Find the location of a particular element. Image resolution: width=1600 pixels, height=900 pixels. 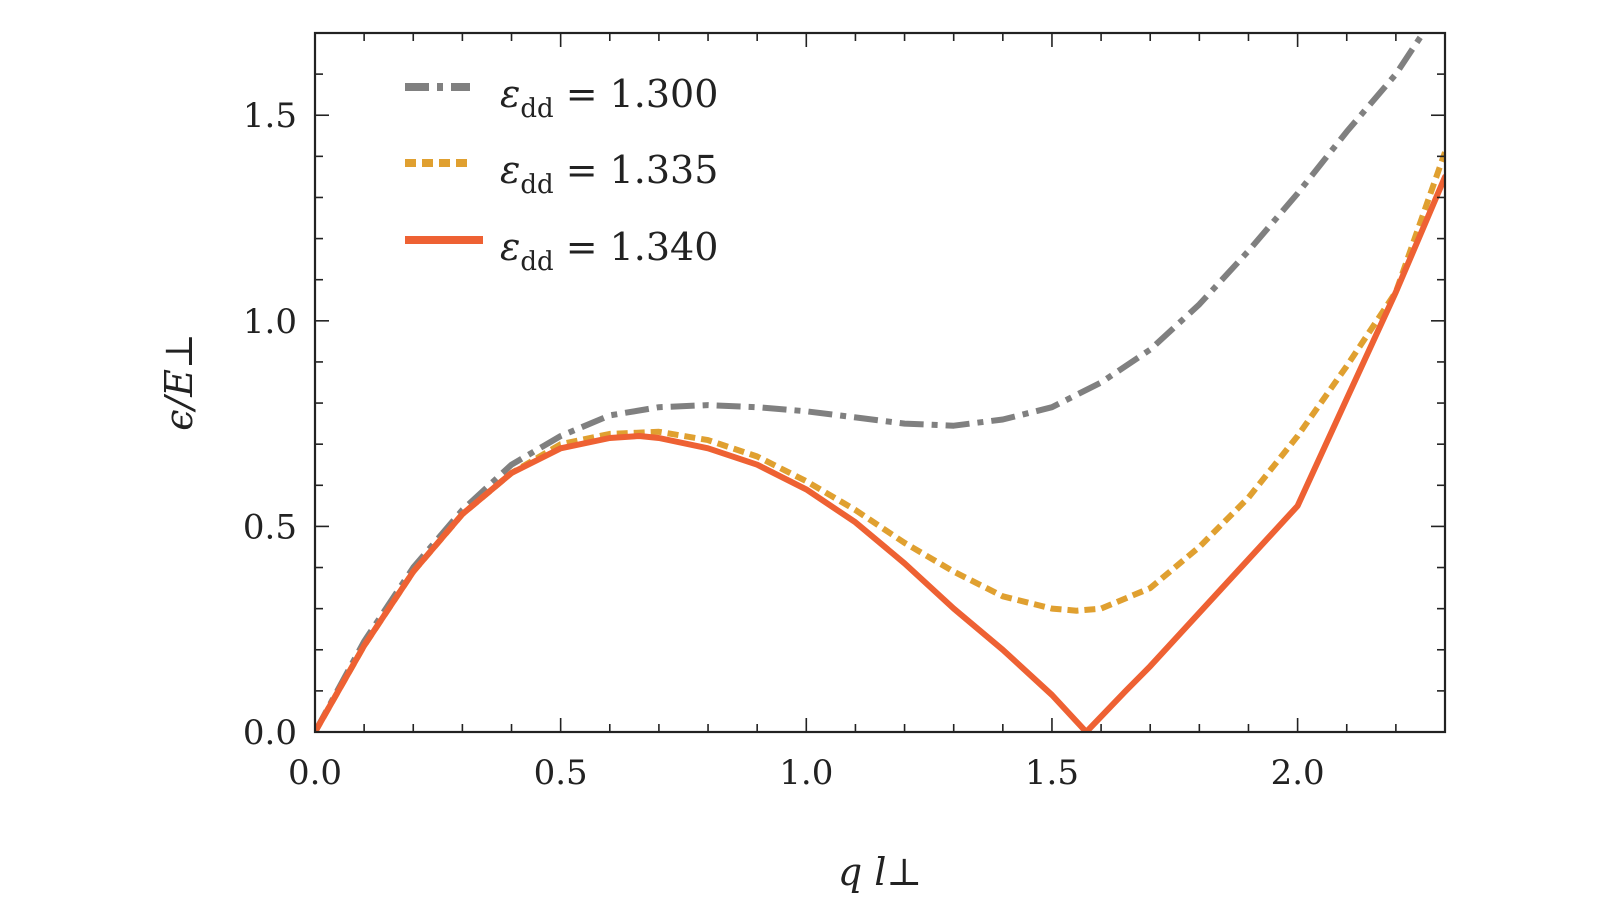

legend-label-series-2: εdd = 1.335 is located at coordinates (609, 174).